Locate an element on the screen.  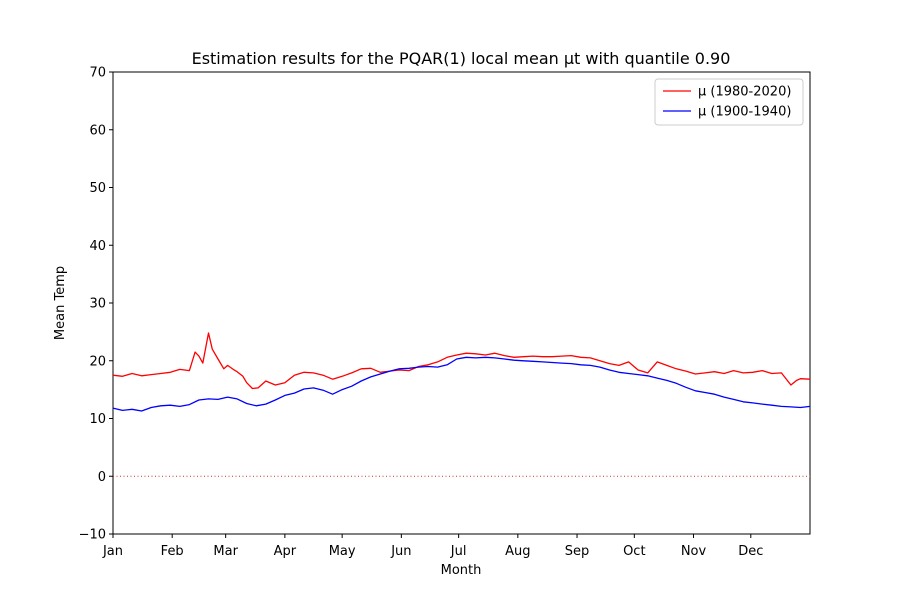
y-tick-label: 10 is located at coordinates (97, 419).